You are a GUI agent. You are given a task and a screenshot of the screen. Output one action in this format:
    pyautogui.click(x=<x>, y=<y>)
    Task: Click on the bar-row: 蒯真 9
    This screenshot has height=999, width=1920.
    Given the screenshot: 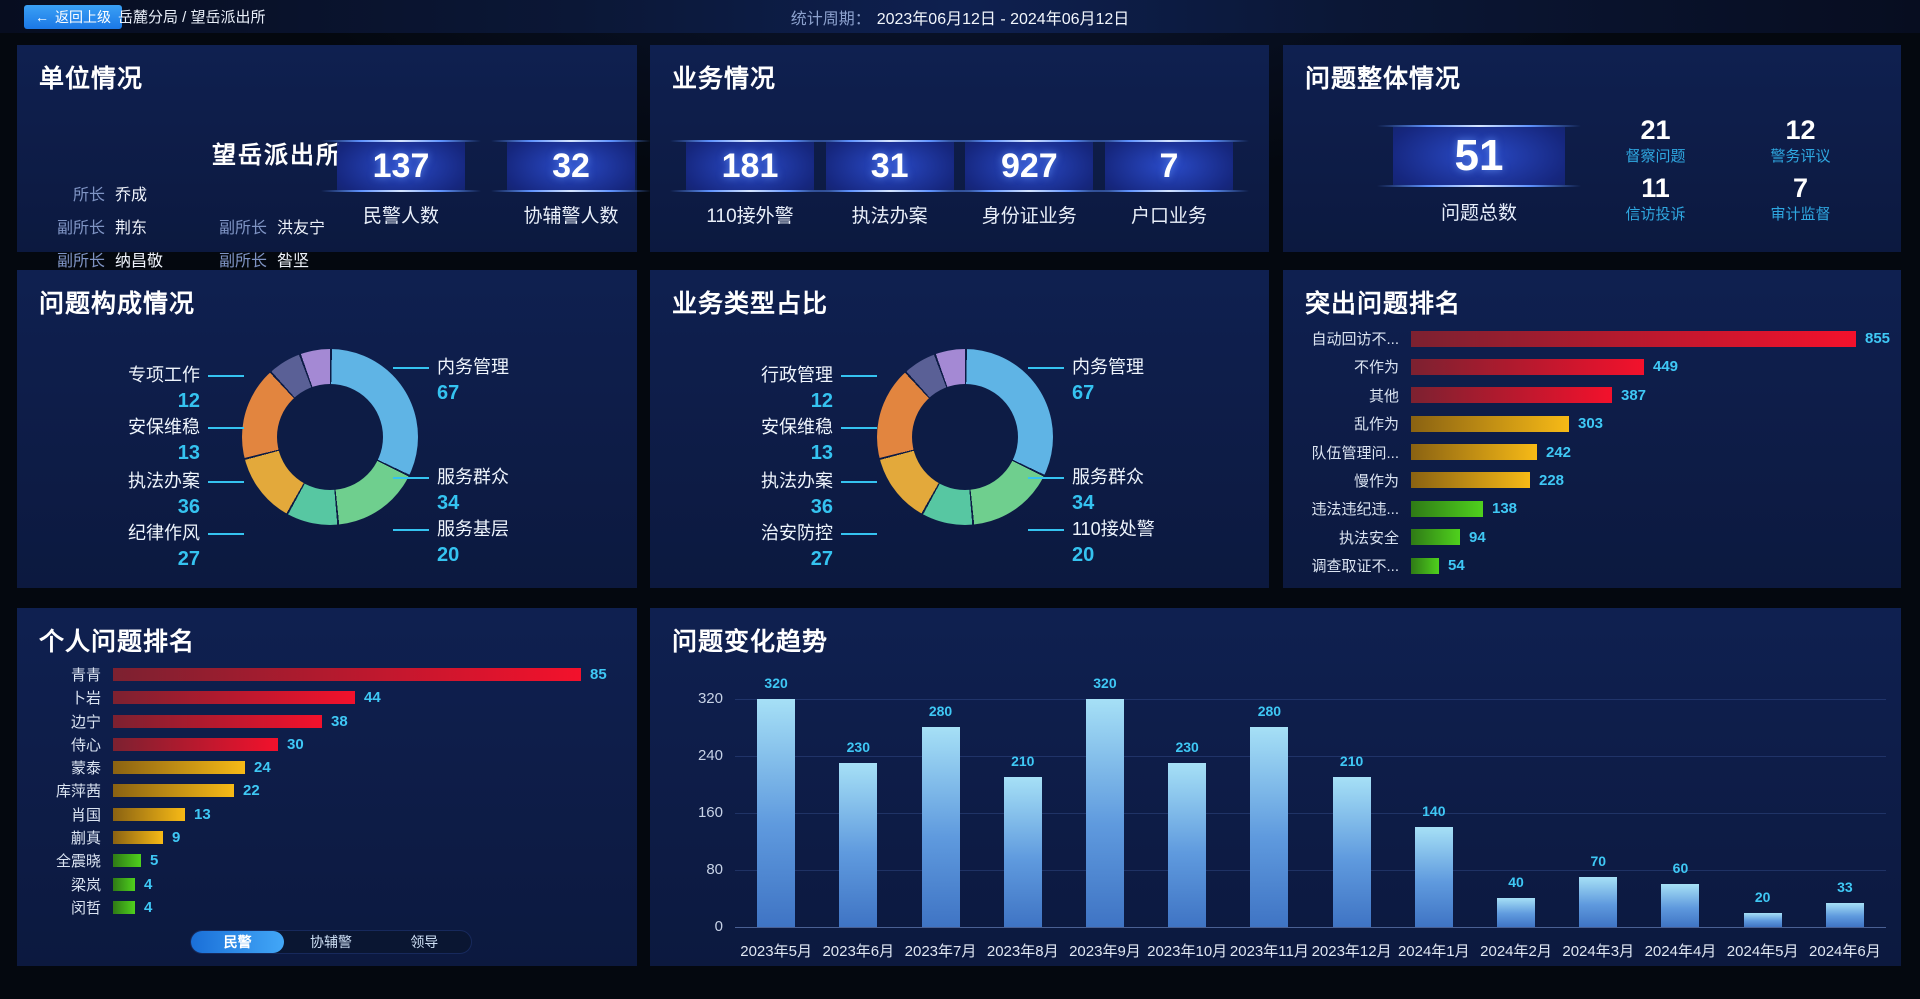 What is the action you would take?
    pyautogui.click(x=330, y=837)
    